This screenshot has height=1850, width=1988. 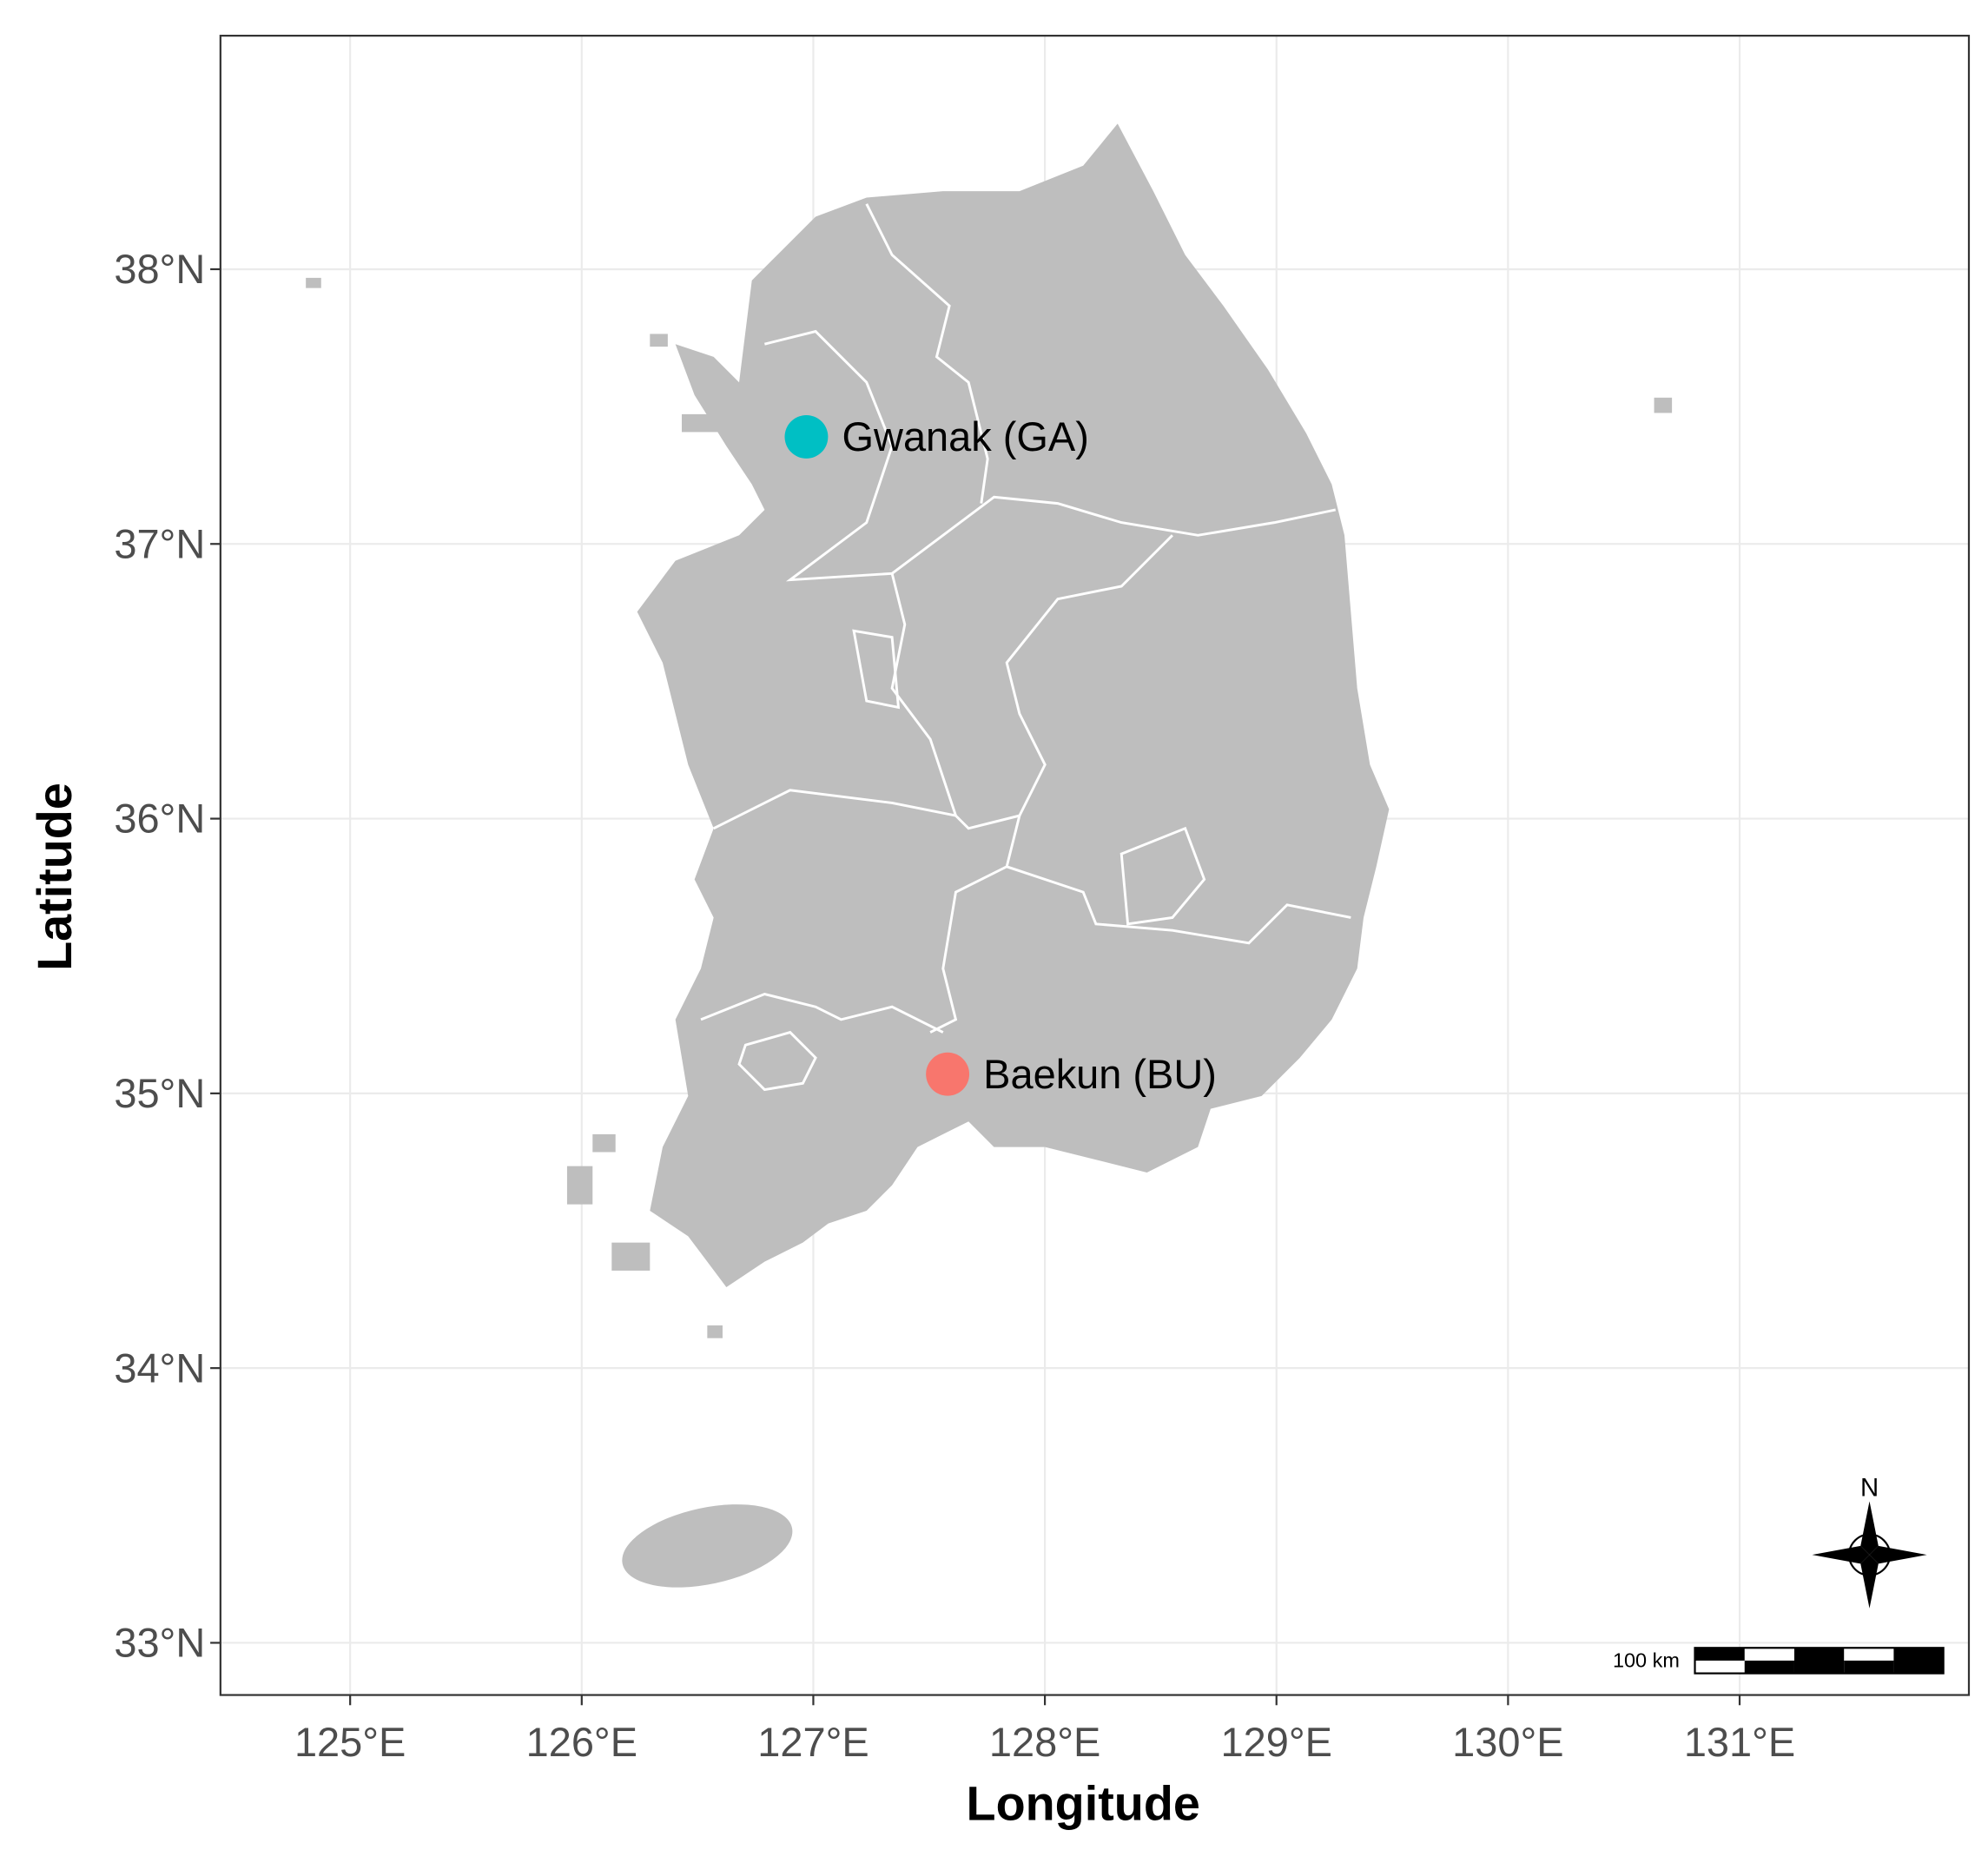 I want to click on site-label: Gwanak (GA), so click(x=965, y=436).